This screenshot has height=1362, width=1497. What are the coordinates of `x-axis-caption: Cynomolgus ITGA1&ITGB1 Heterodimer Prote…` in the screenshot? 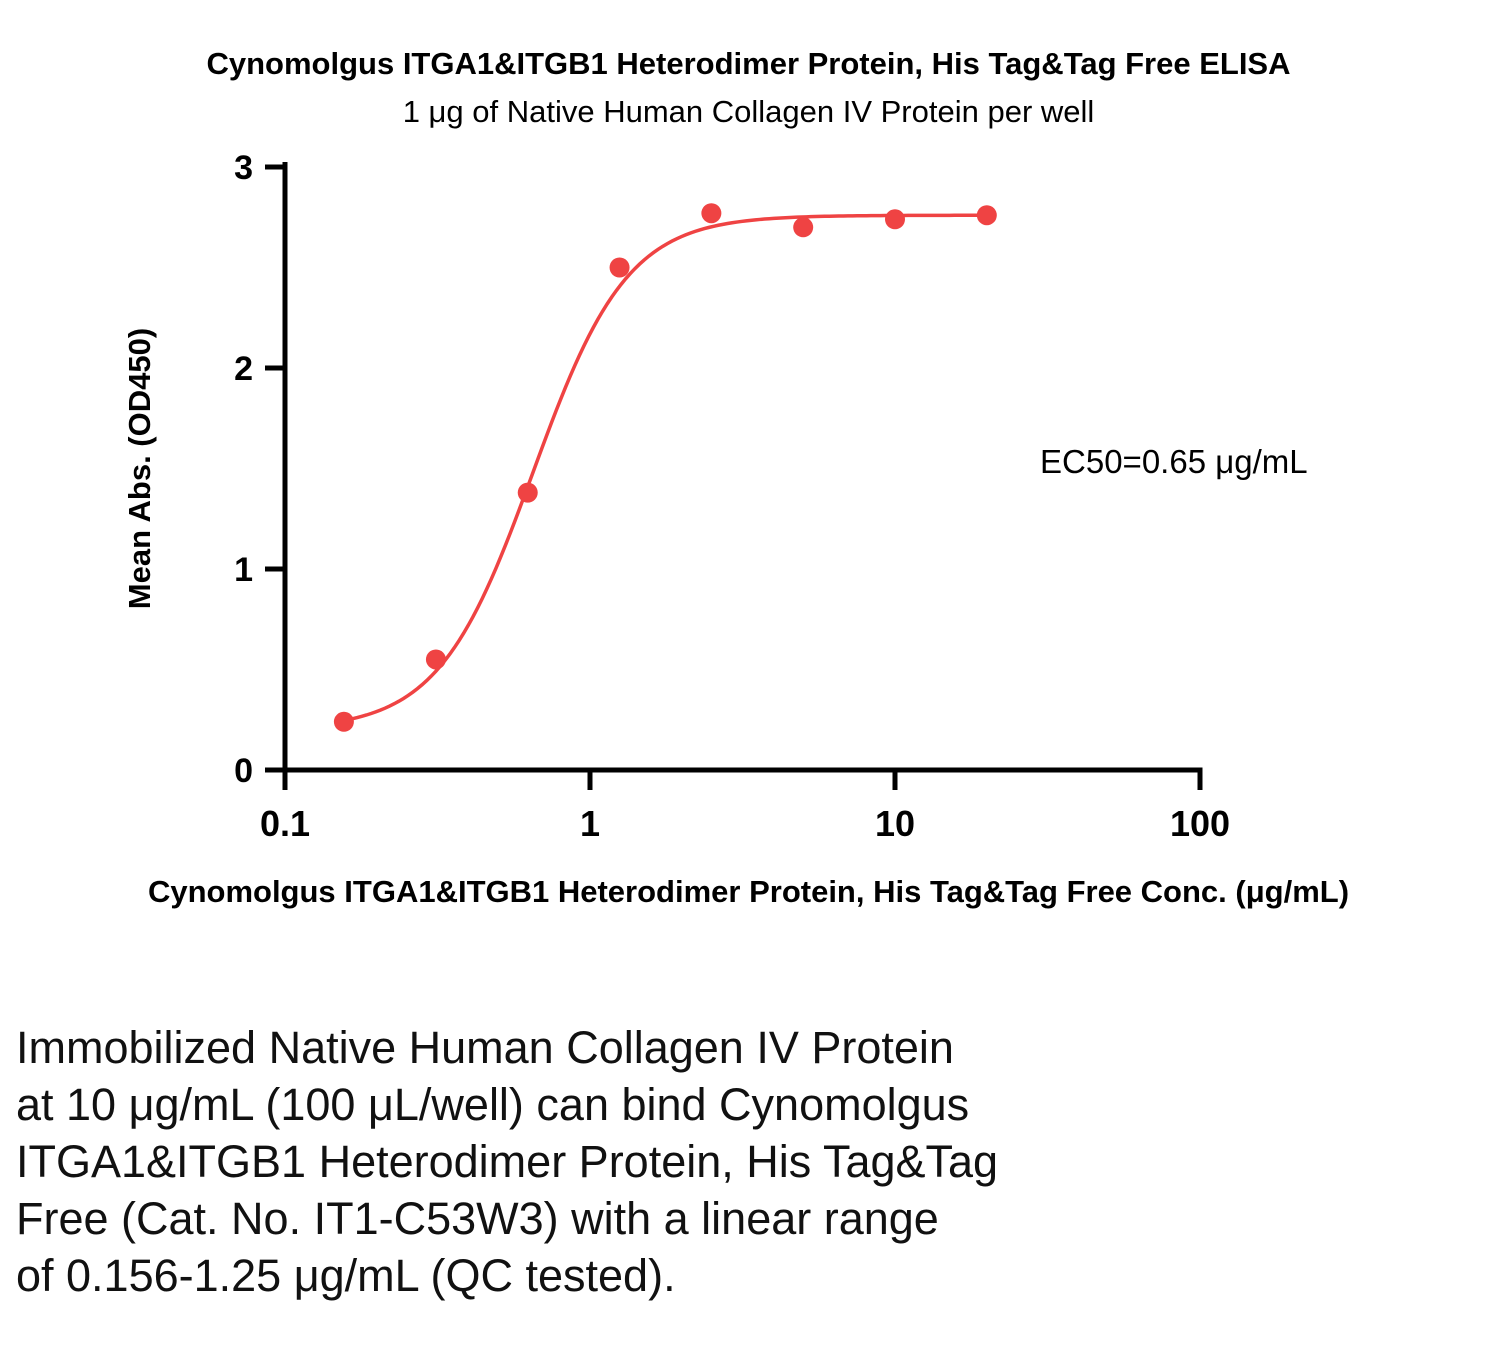 It's located at (748, 891).